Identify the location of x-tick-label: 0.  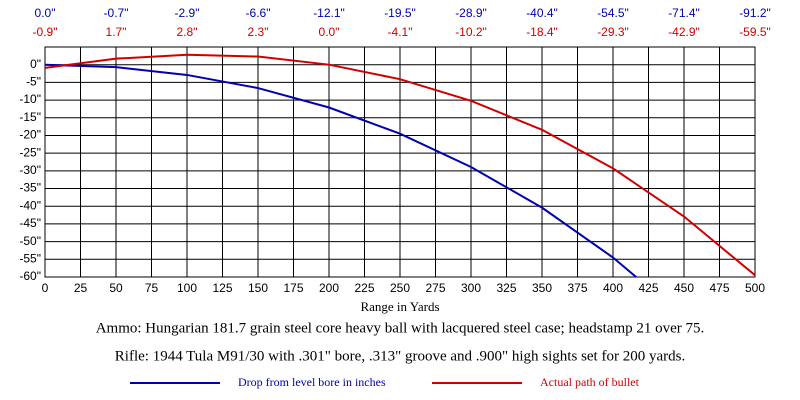
(45, 288).